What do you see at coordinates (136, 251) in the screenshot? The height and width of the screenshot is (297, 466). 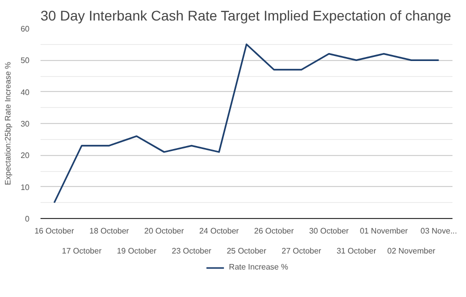 I see `x-tick-label: 19 October` at bounding box center [136, 251].